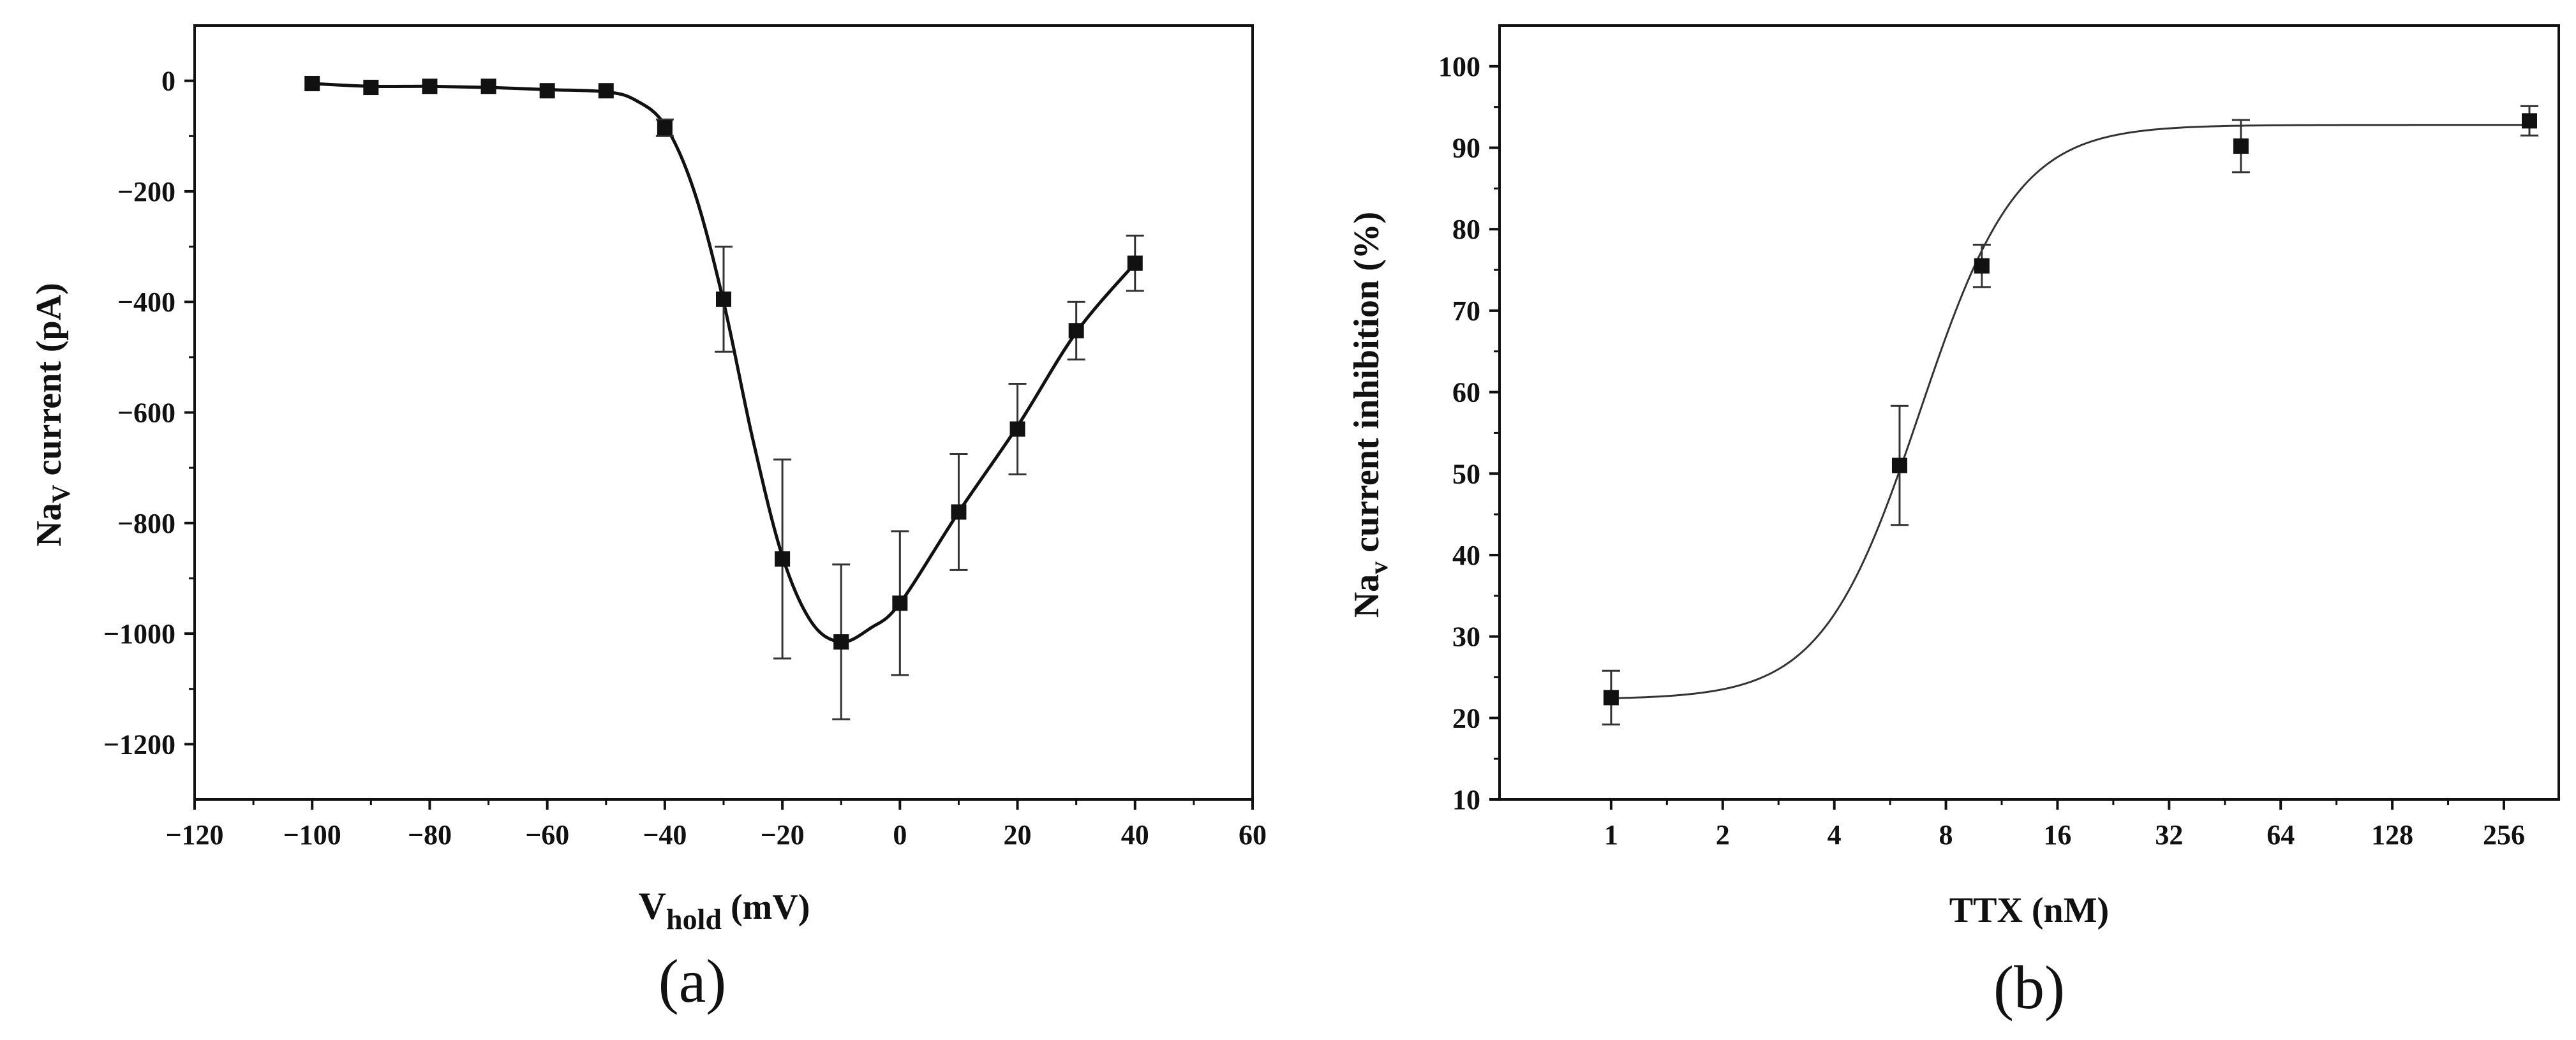  What do you see at coordinates (1466, 148) in the screenshot?
I see `y-tick-label-b: 90` at bounding box center [1466, 148].